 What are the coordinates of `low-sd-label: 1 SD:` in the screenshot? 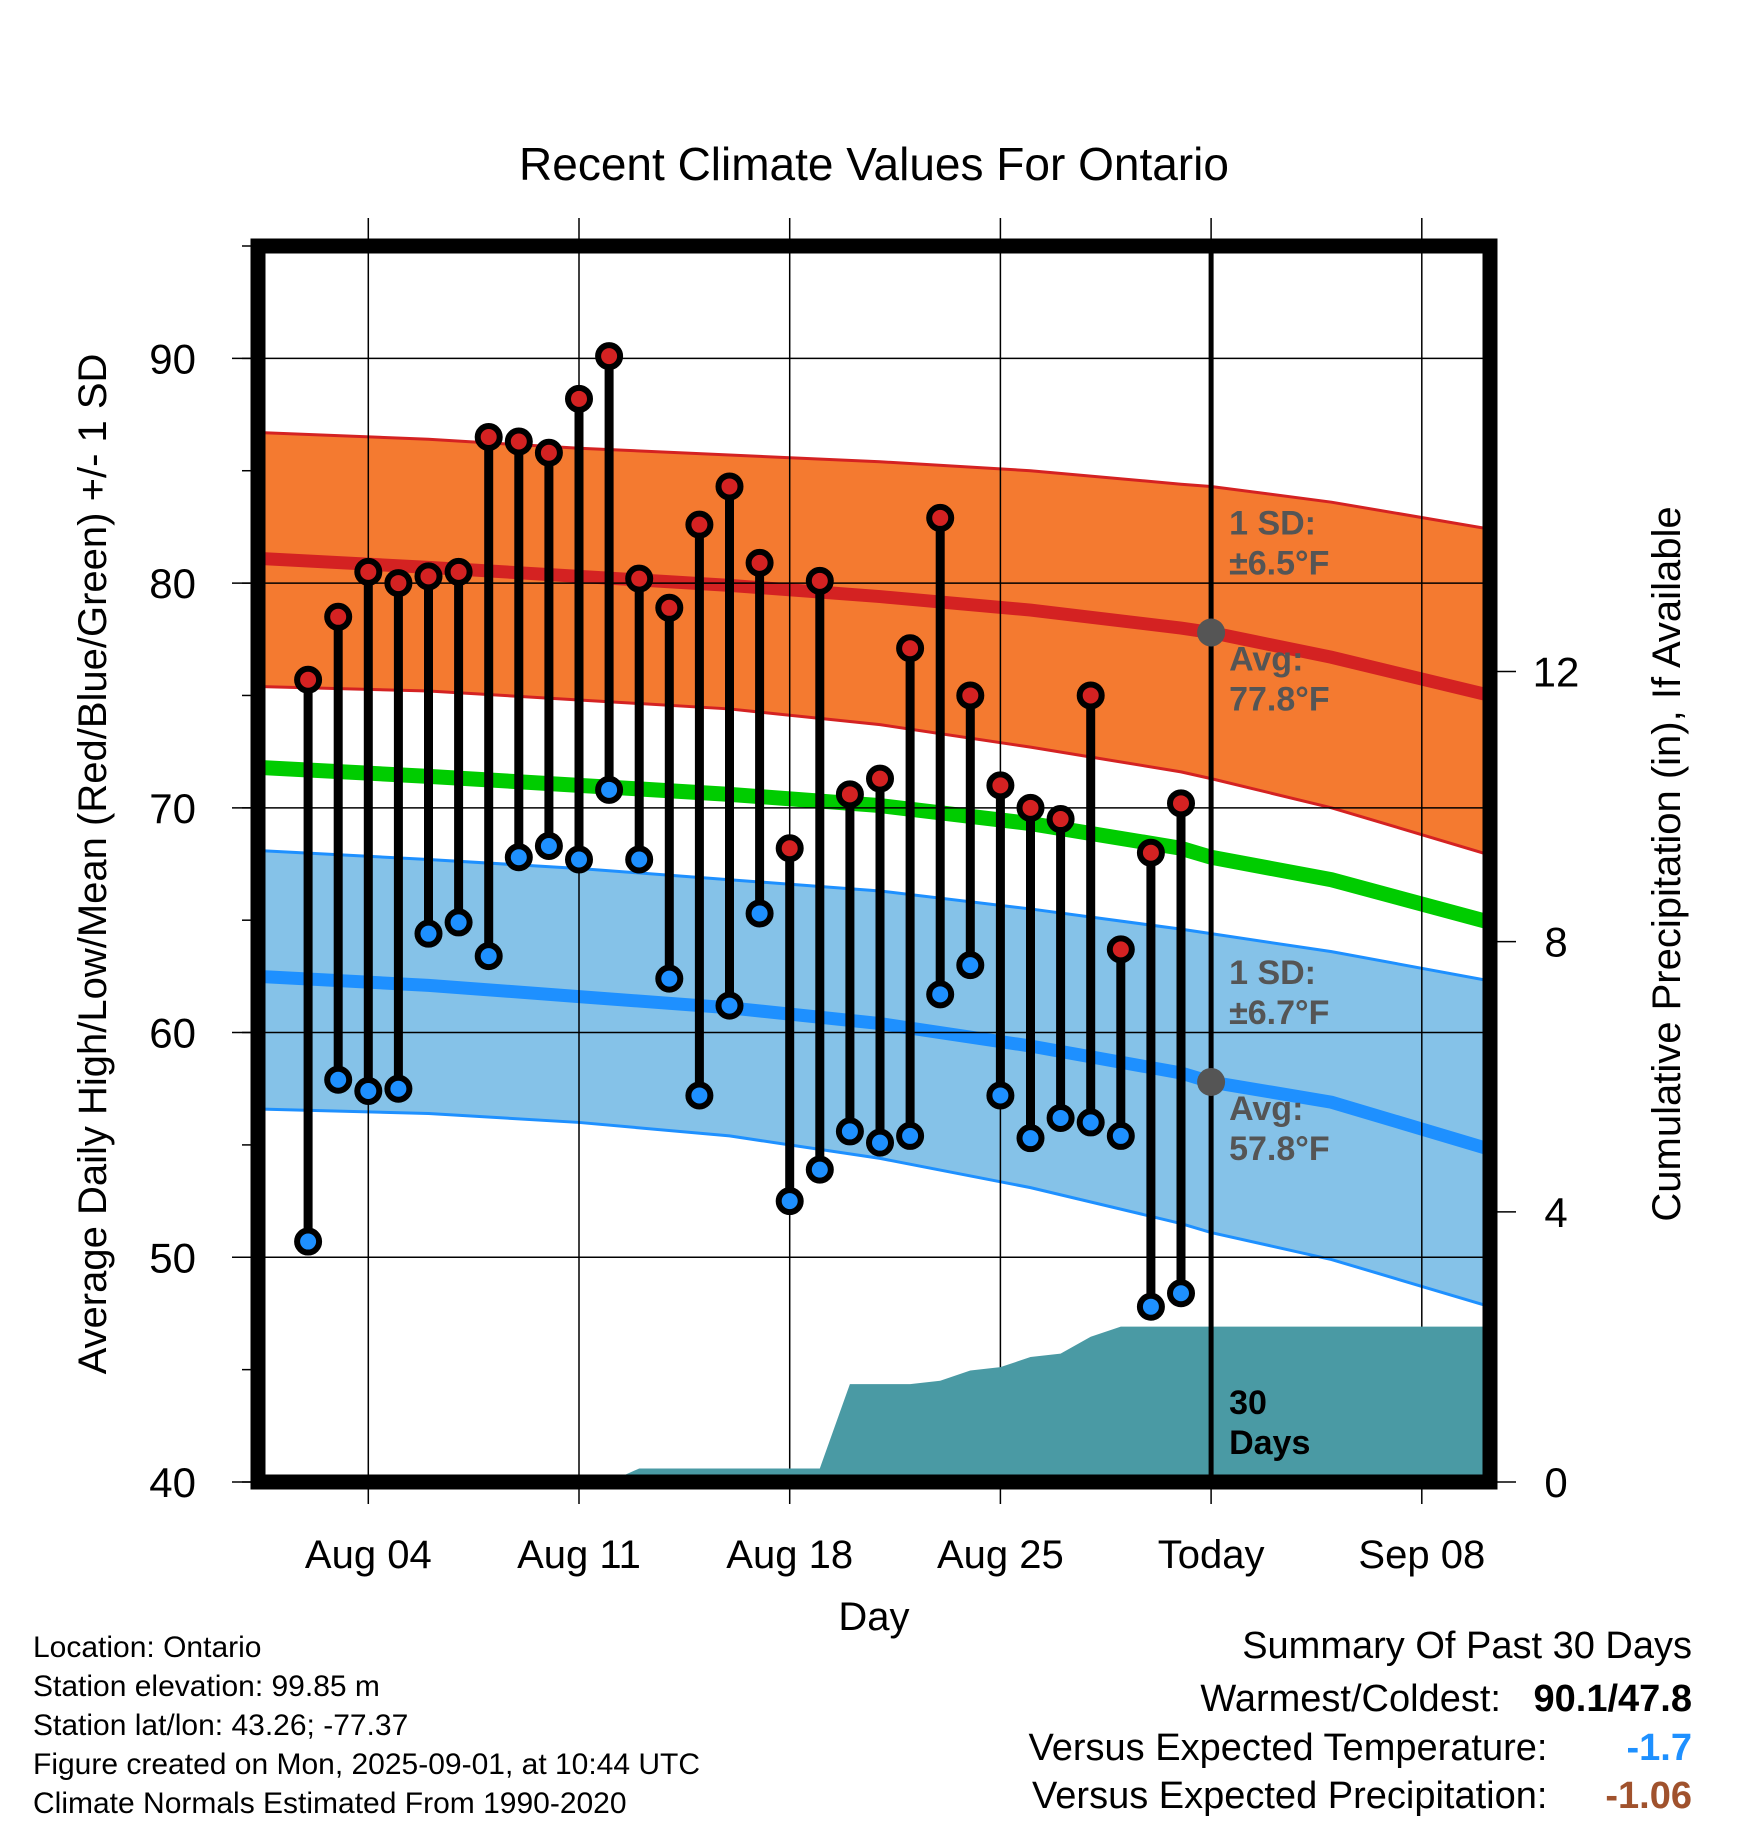 It's located at (1272, 973).